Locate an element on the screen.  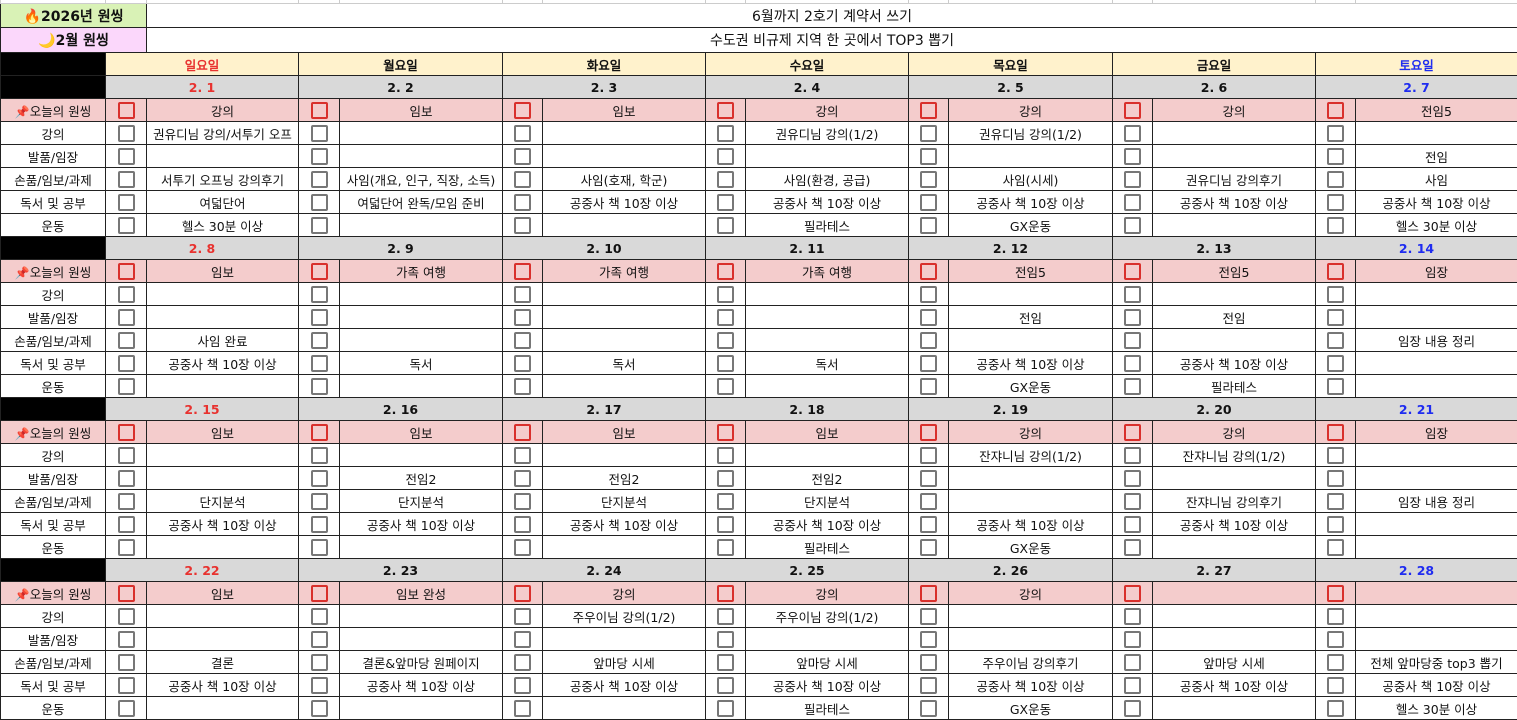
date-cell: 2. 6 is located at coordinates (1214, 87).